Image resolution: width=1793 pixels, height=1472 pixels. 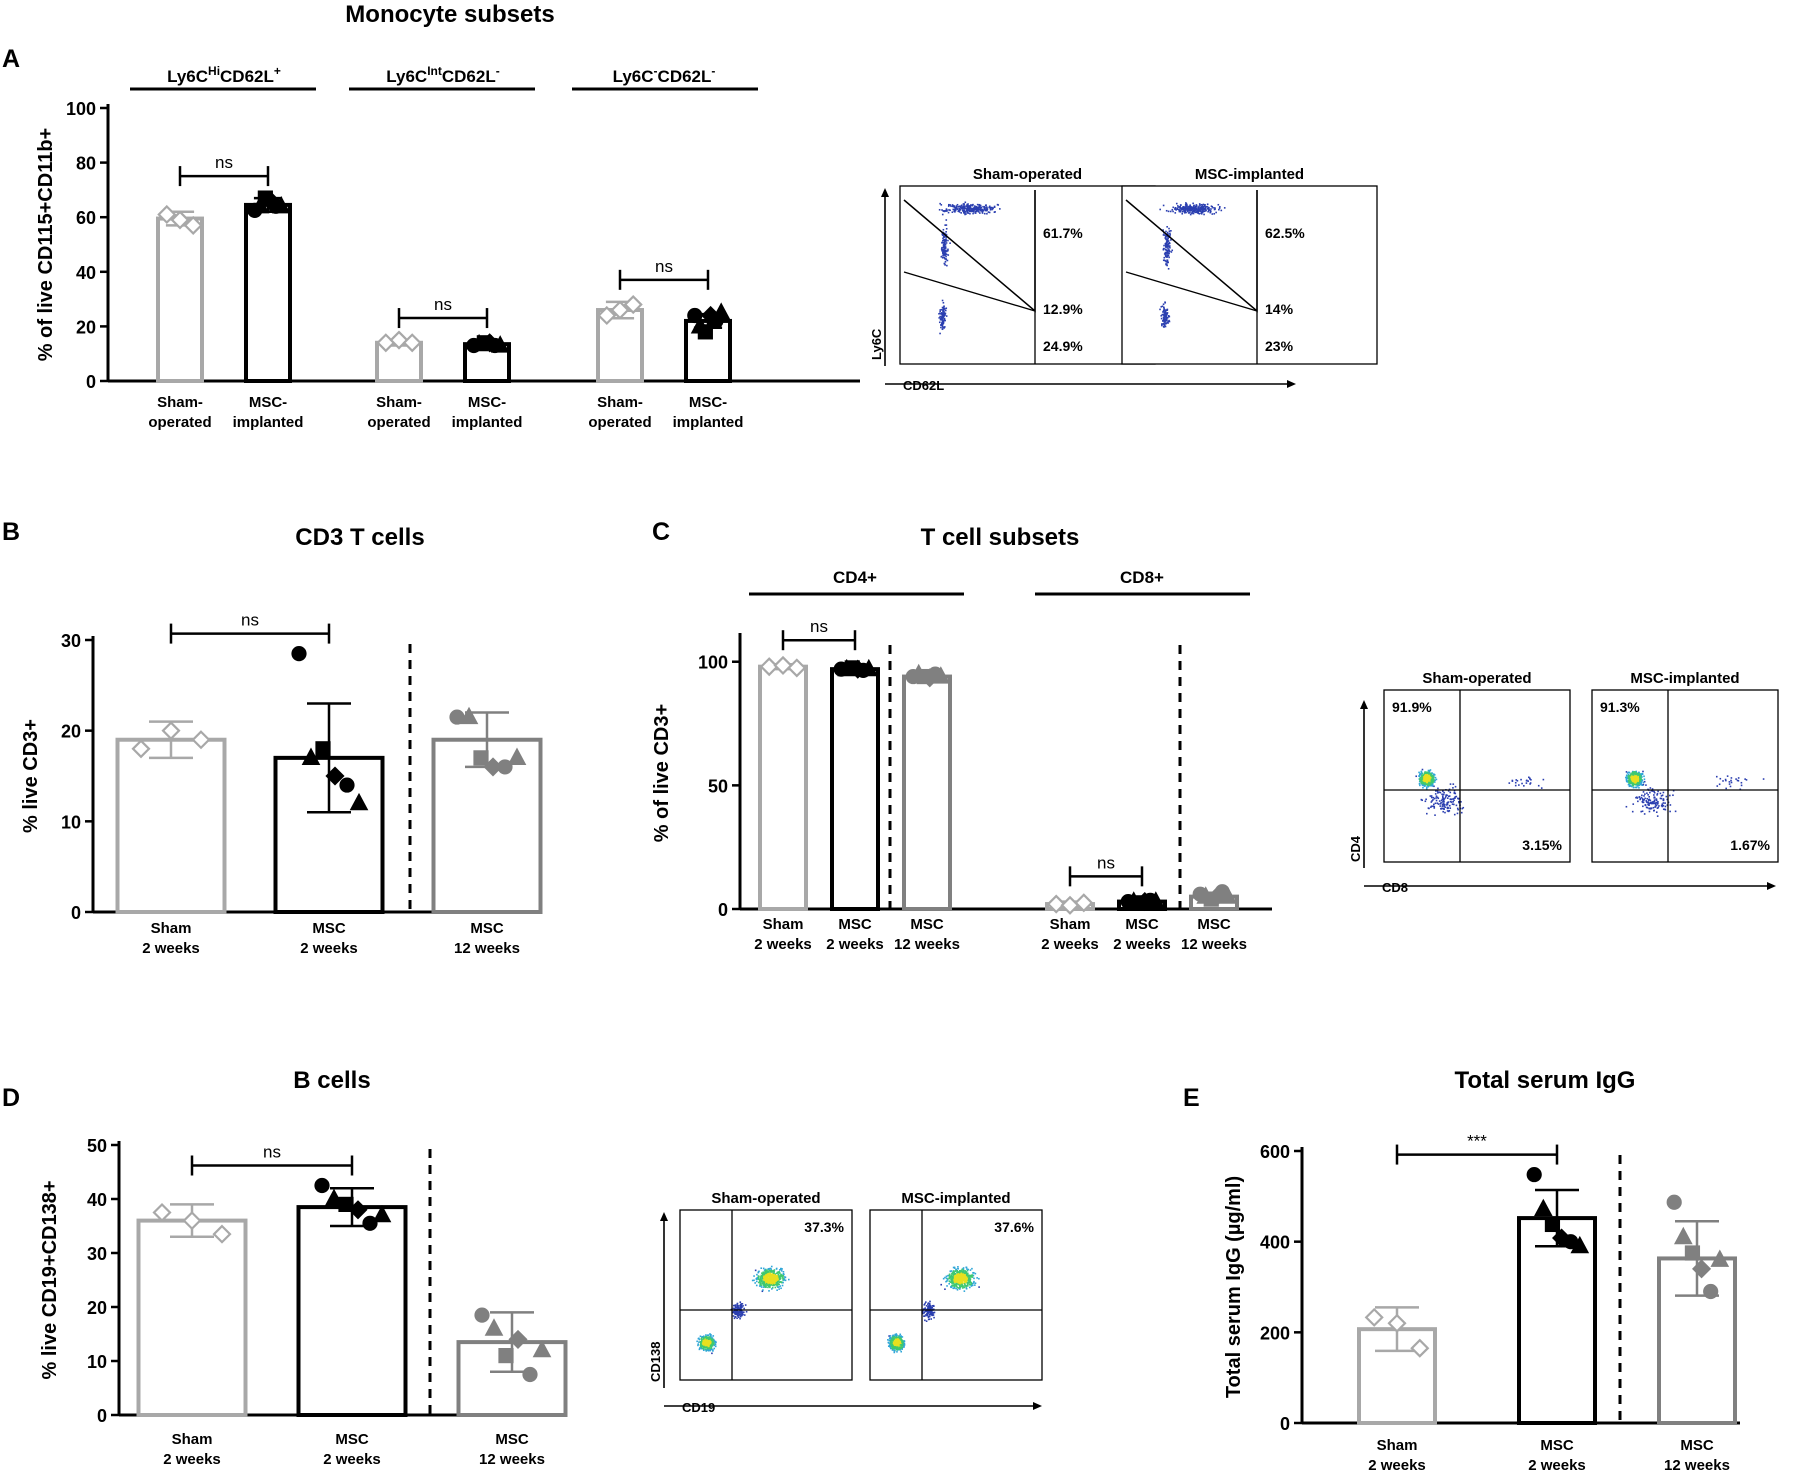 I want to click on x-category-label: MSC, so click(x=855, y=924).